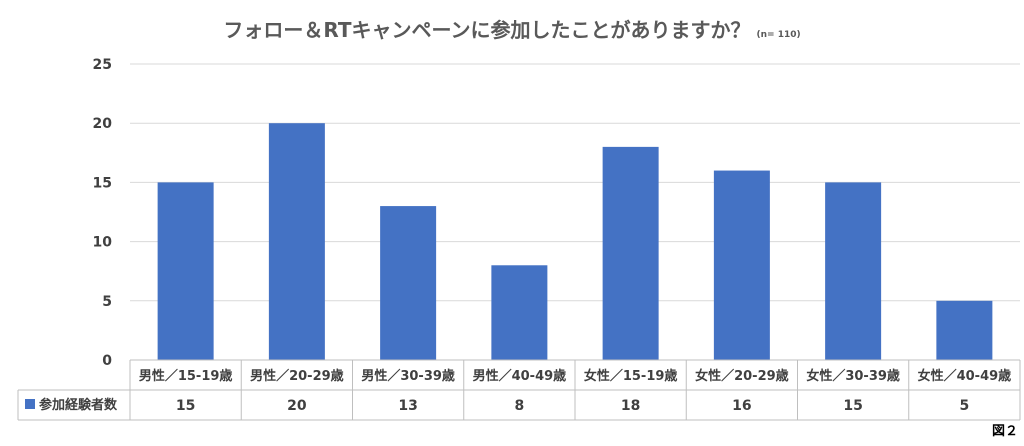 This screenshot has height=446, width=1024. Describe the element at coordinates (102, 65) in the screenshot. I see `y-tick-label: 25` at that location.